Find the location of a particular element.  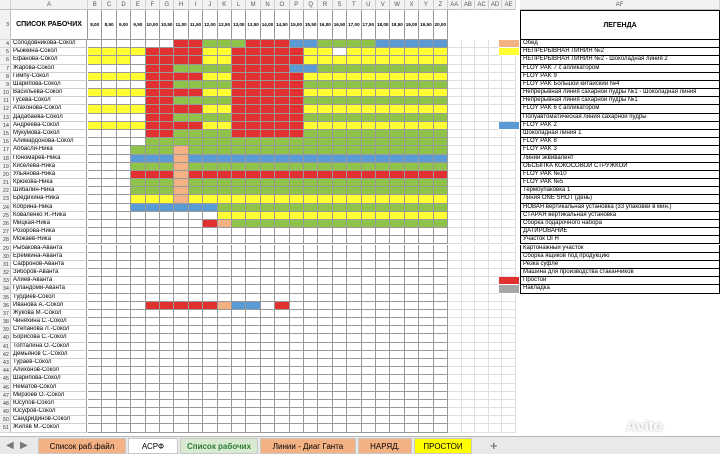

worker-name-cell: Ульянова-Ника is located at coordinates (49, 175).